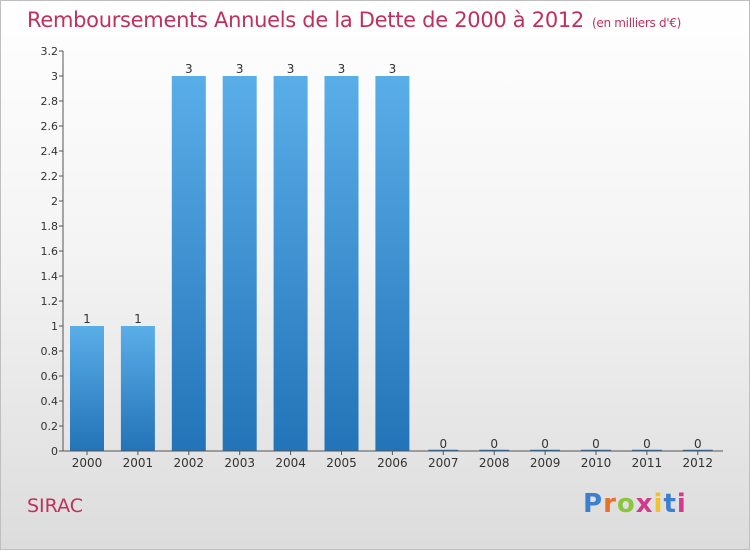  I want to click on proxiti-logo: Proxiti, so click(635, 504).